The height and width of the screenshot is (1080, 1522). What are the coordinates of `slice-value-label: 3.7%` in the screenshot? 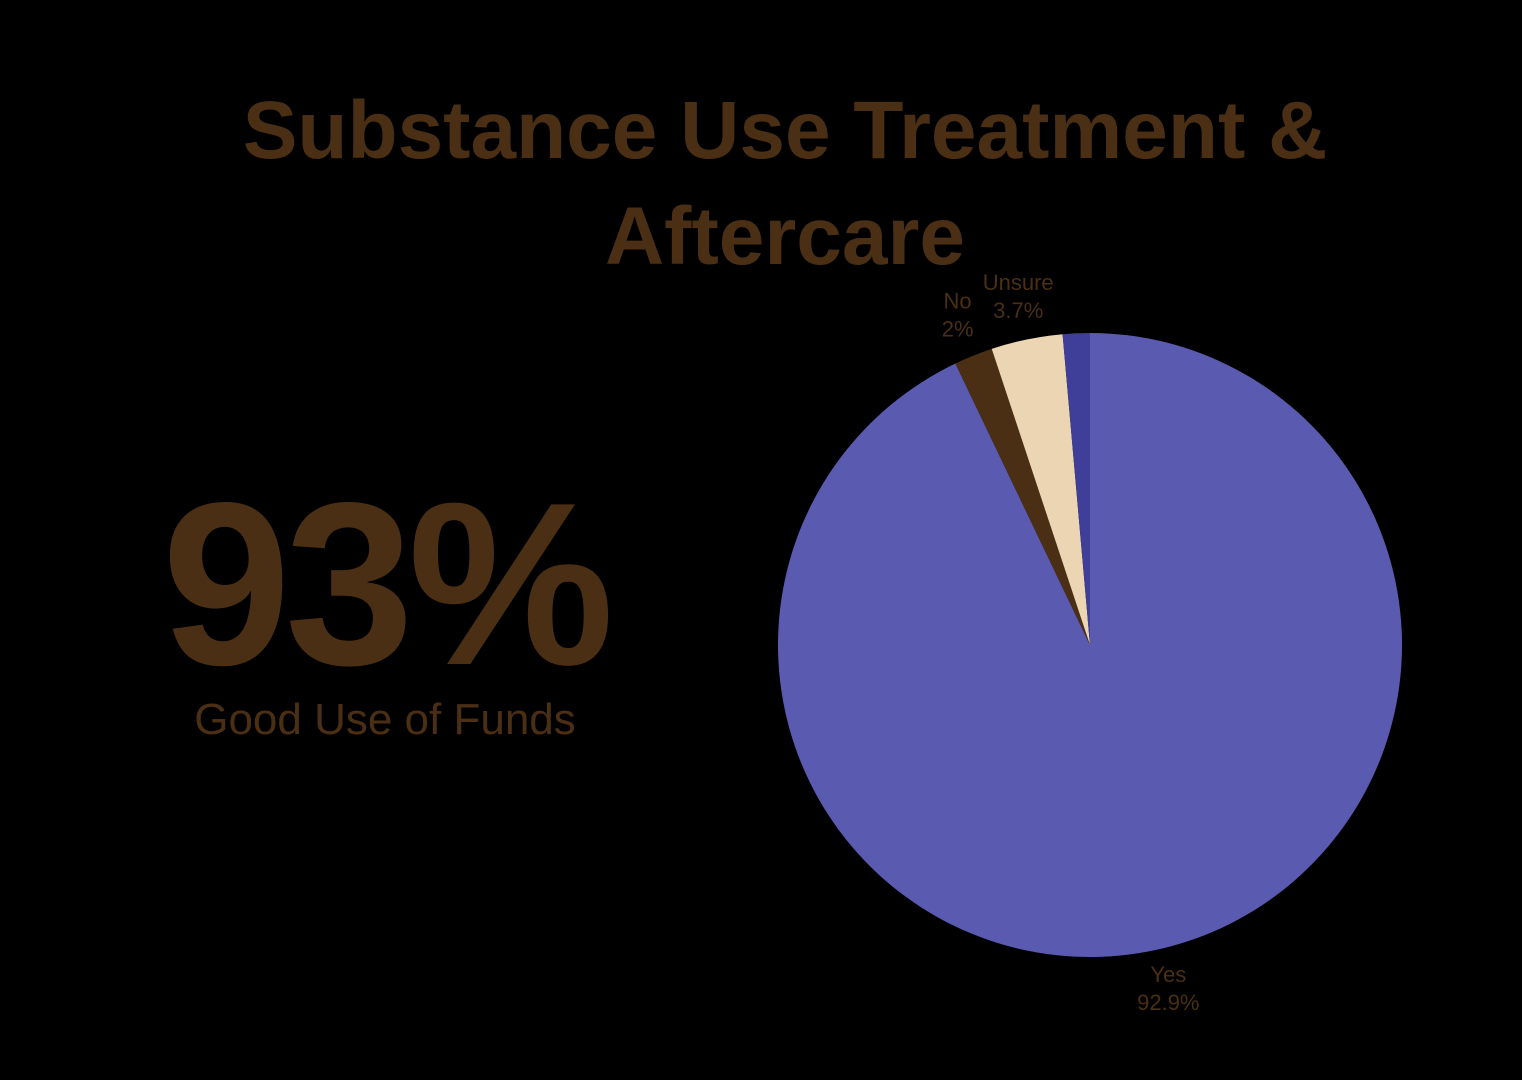 It's located at (1018, 310).